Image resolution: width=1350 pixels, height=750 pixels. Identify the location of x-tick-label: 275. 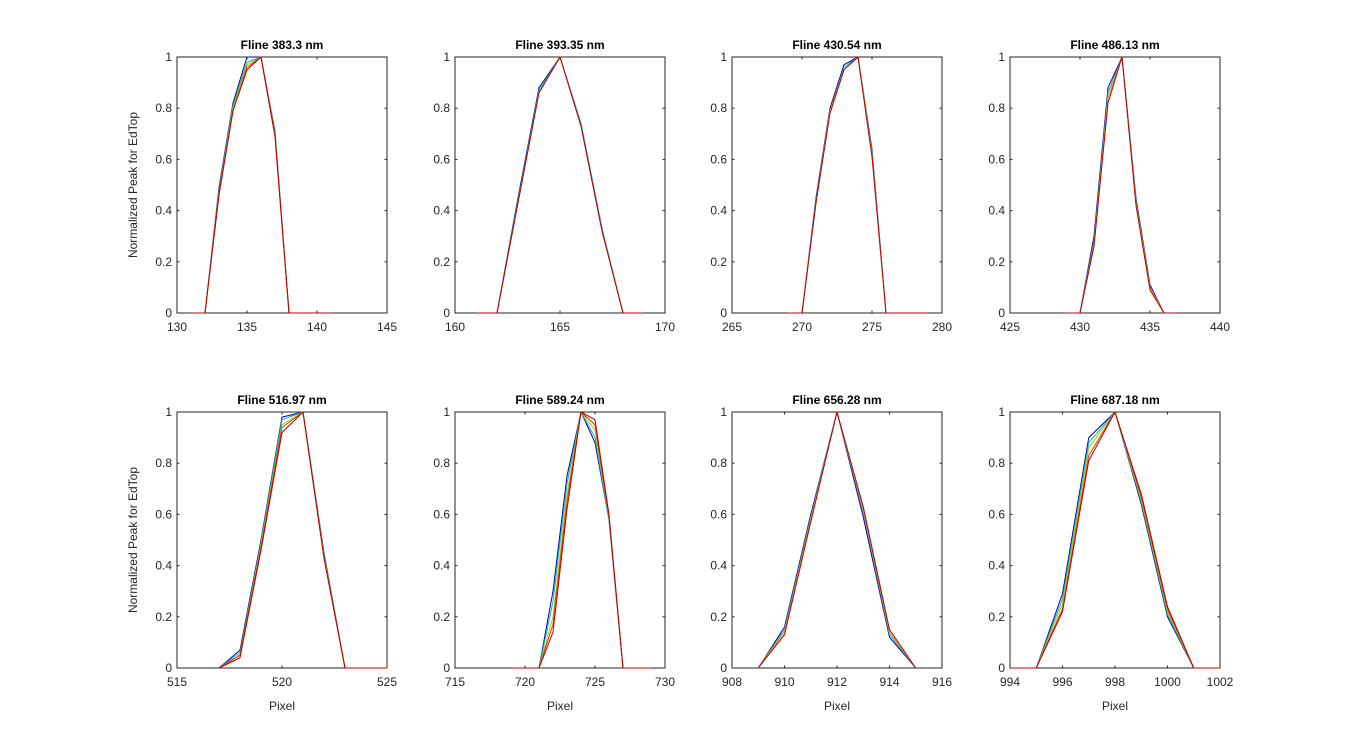
(872, 327).